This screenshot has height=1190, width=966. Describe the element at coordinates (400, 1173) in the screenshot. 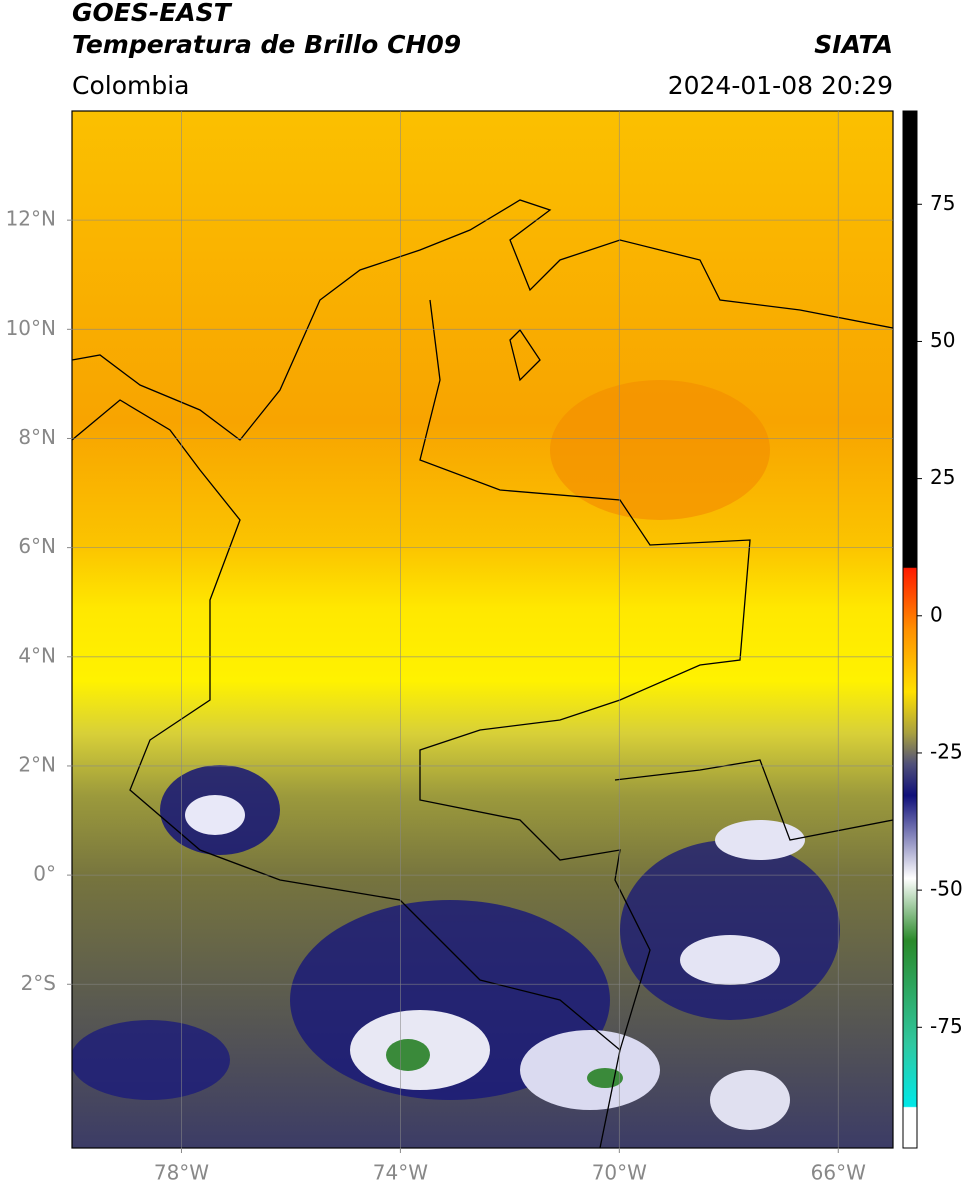

I see `x-tick-label: 74°W` at that location.